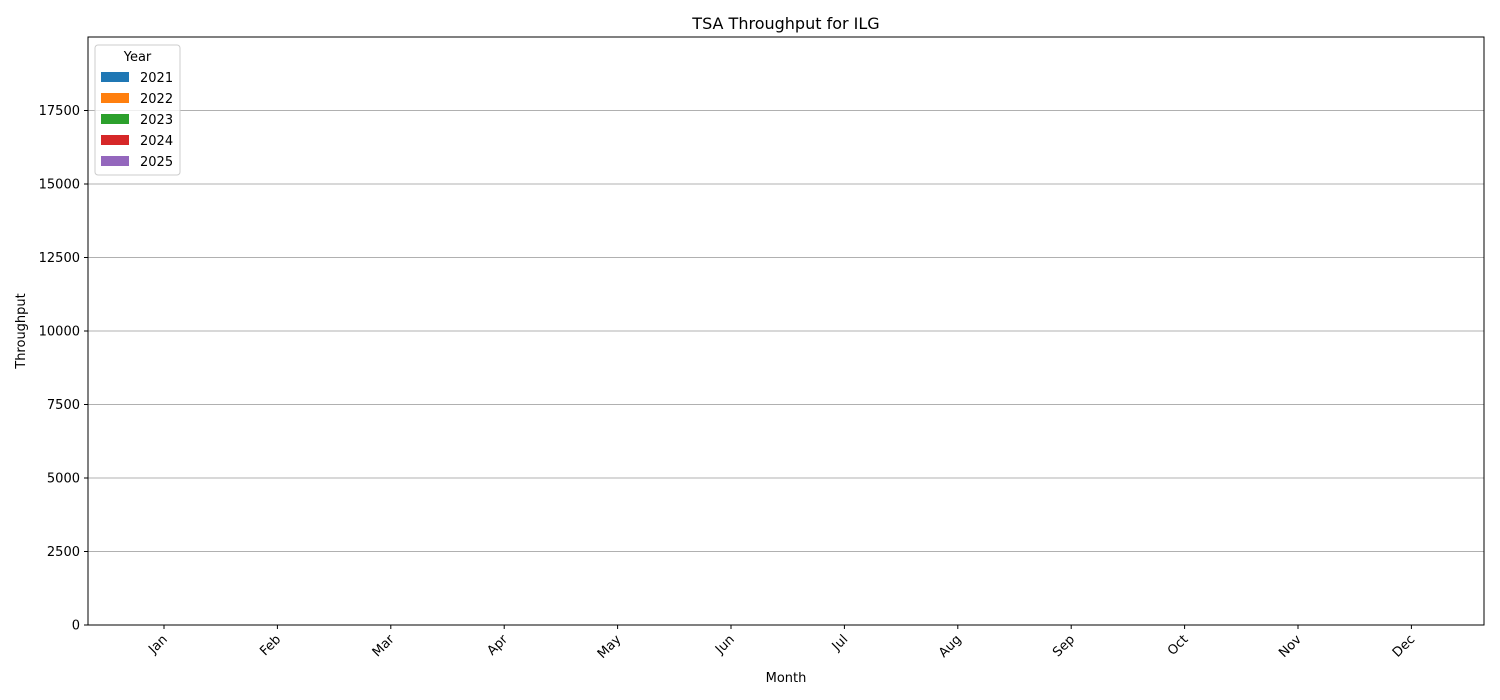 This screenshot has height=700, width=1500. Describe the element at coordinates (59, 111) in the screenshot. I see `y-tick-label: 17500` at that location.